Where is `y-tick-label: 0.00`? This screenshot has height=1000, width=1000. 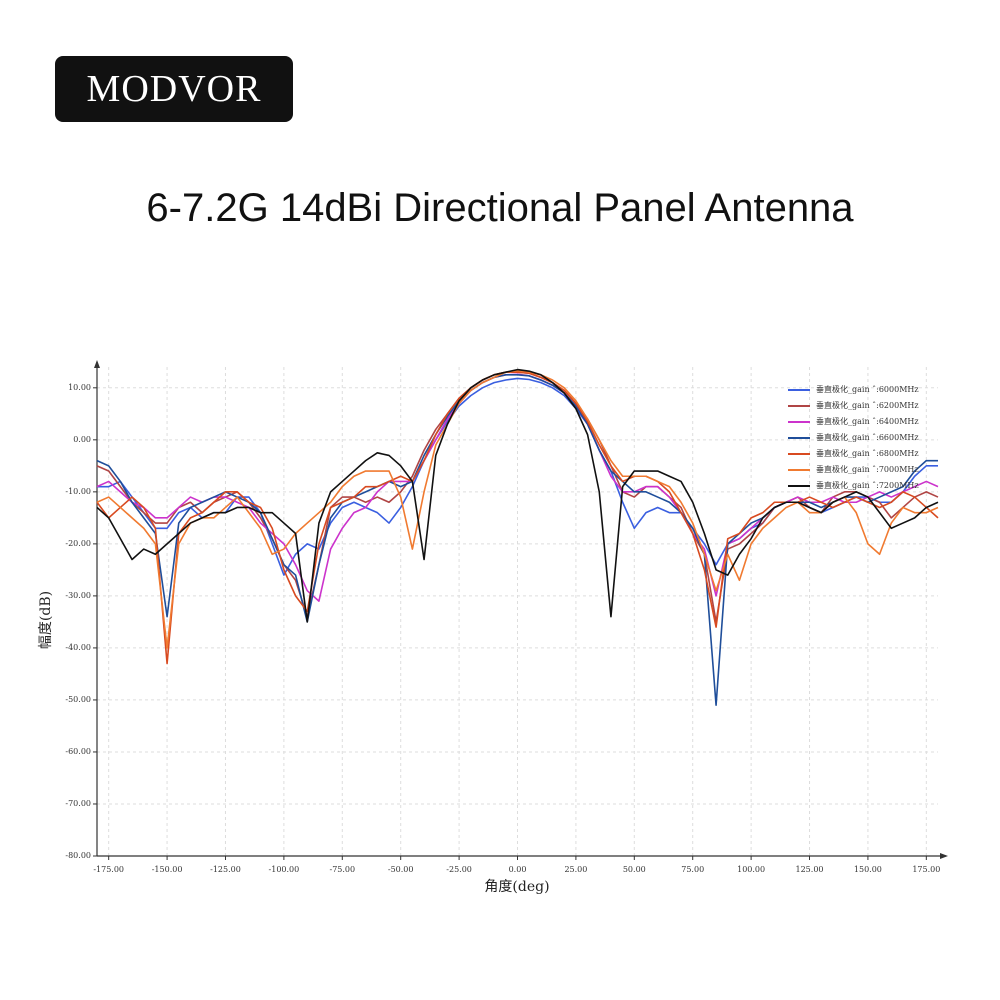
y-tick-label: 0.00 is located at coordinates (82, 439).